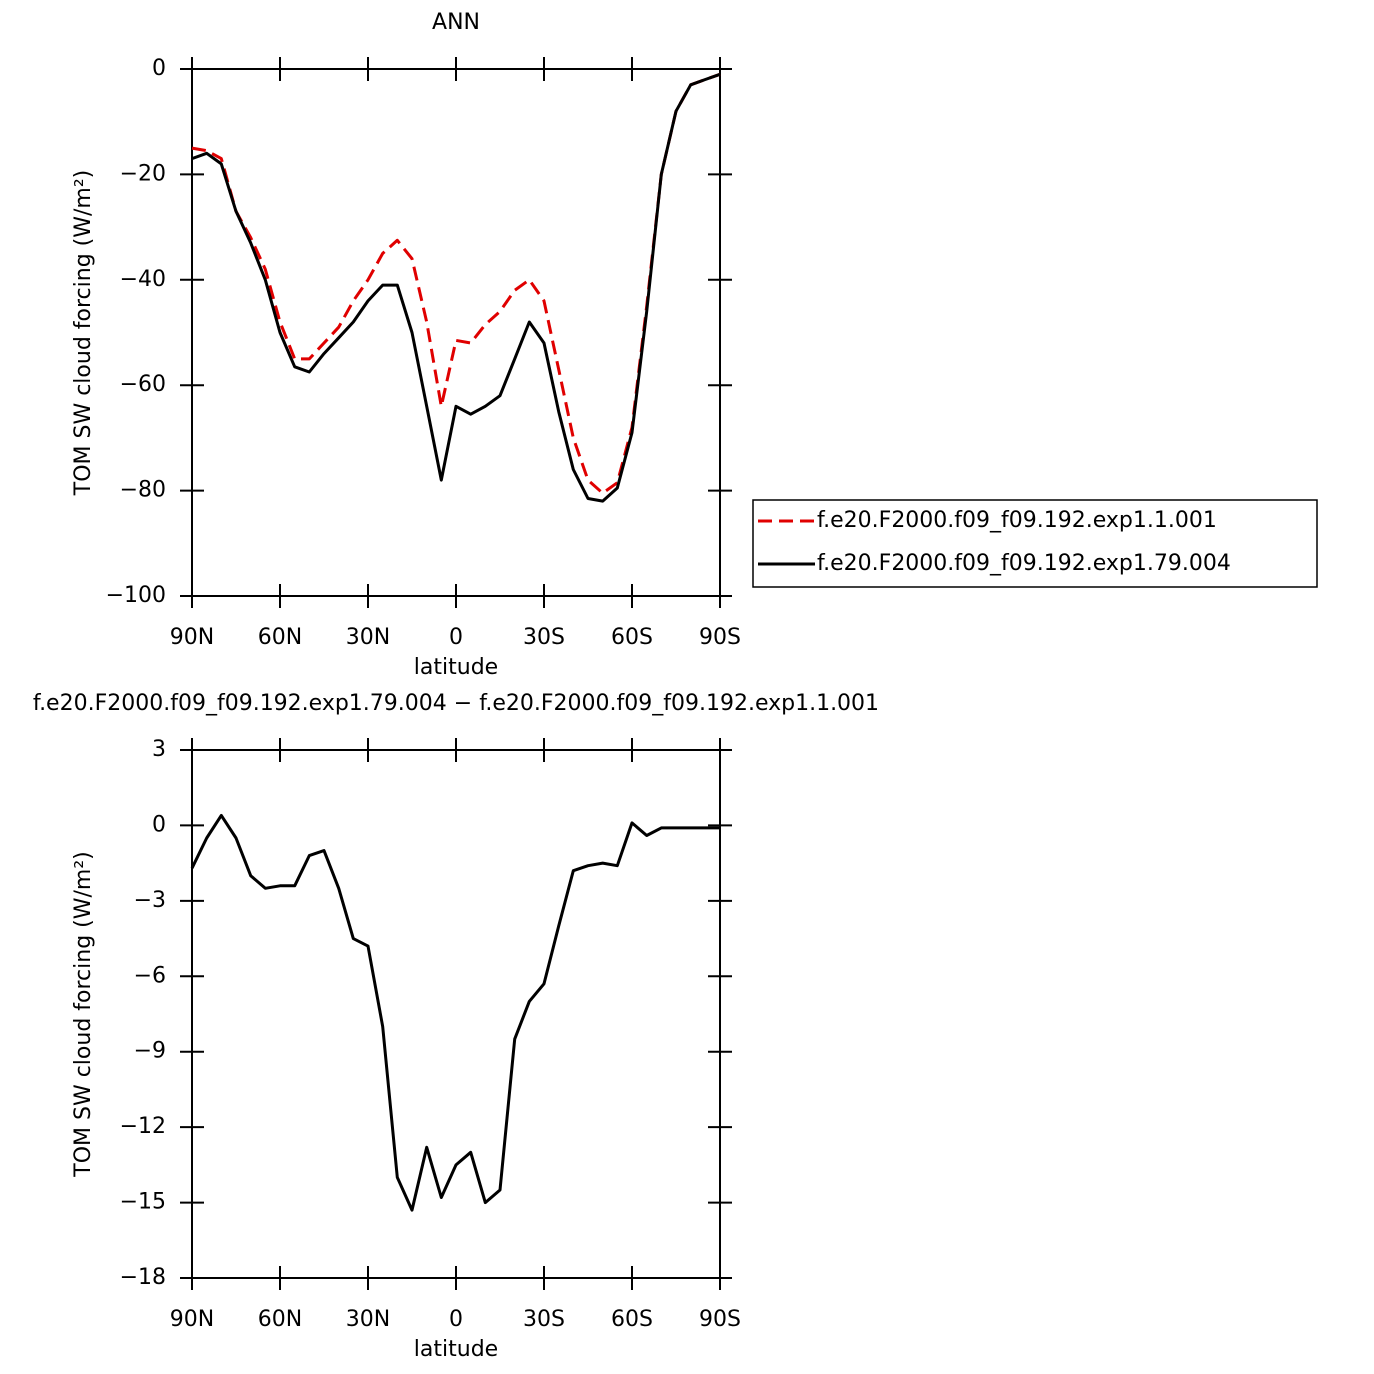 The image size is (1374, 1374). What do you see at coordinates (150, 900) in the screenshot?
I see `y-tick-label: −3` at bounding box center [150, 900].